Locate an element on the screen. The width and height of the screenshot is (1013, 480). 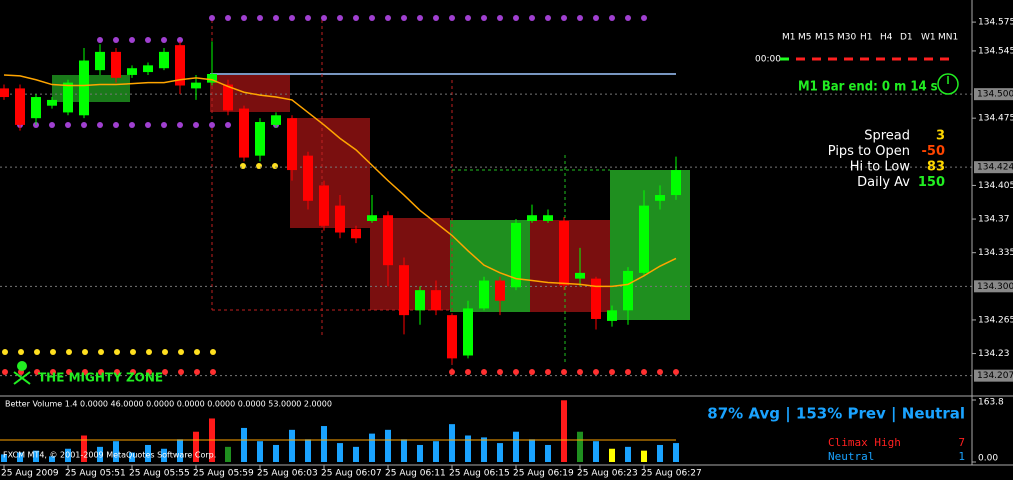
stat-label: Hi to Low is located at coordinates (880, 167).